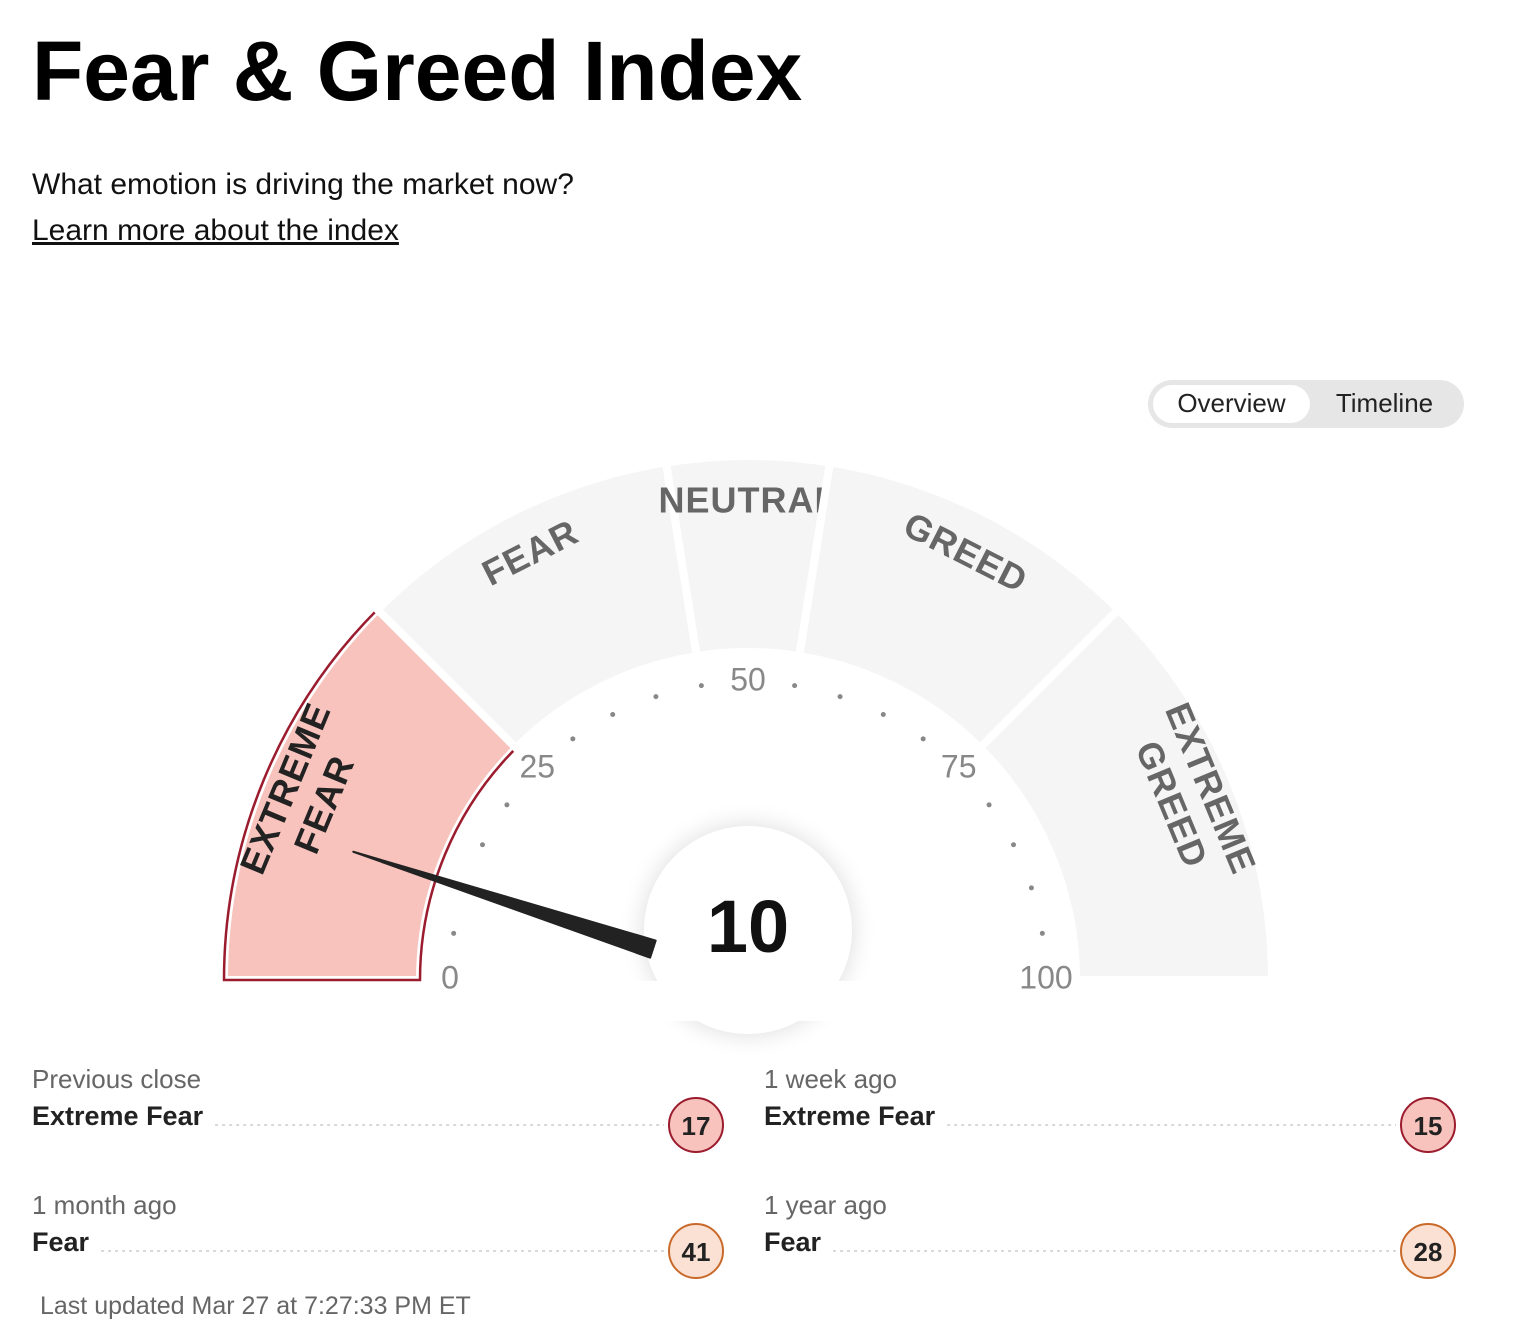 Image resolution: width=1526 pixels, height=1340 pixels. Describe the element at coordinates (537, 767) in the screenshot. I see `tick-label: 25` at that location.